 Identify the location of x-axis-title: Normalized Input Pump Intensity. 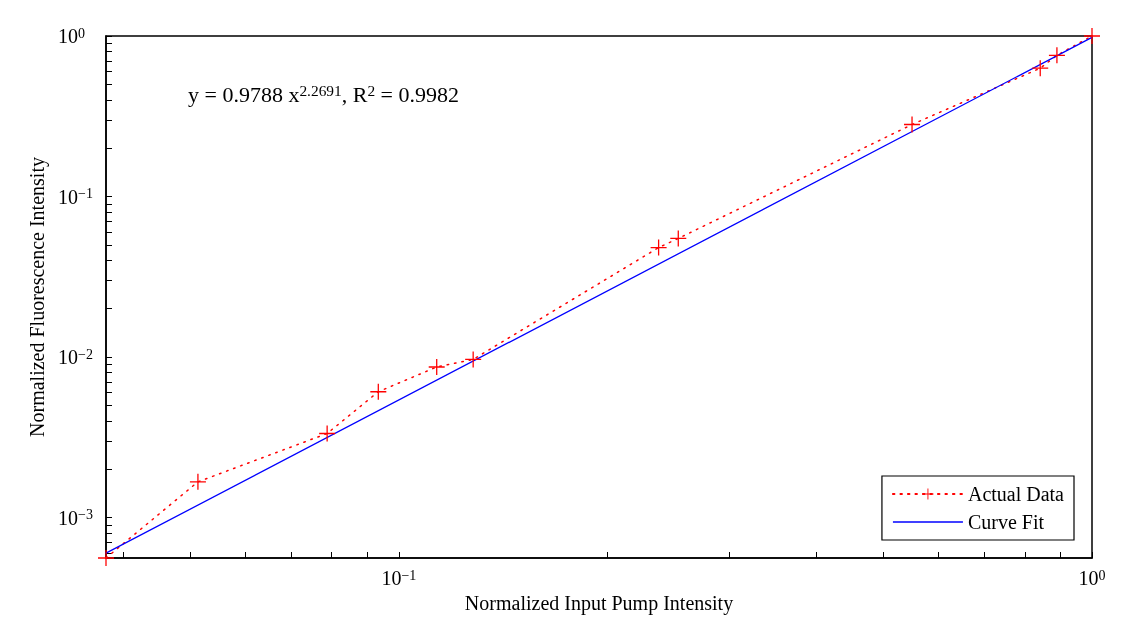
(599, 603).